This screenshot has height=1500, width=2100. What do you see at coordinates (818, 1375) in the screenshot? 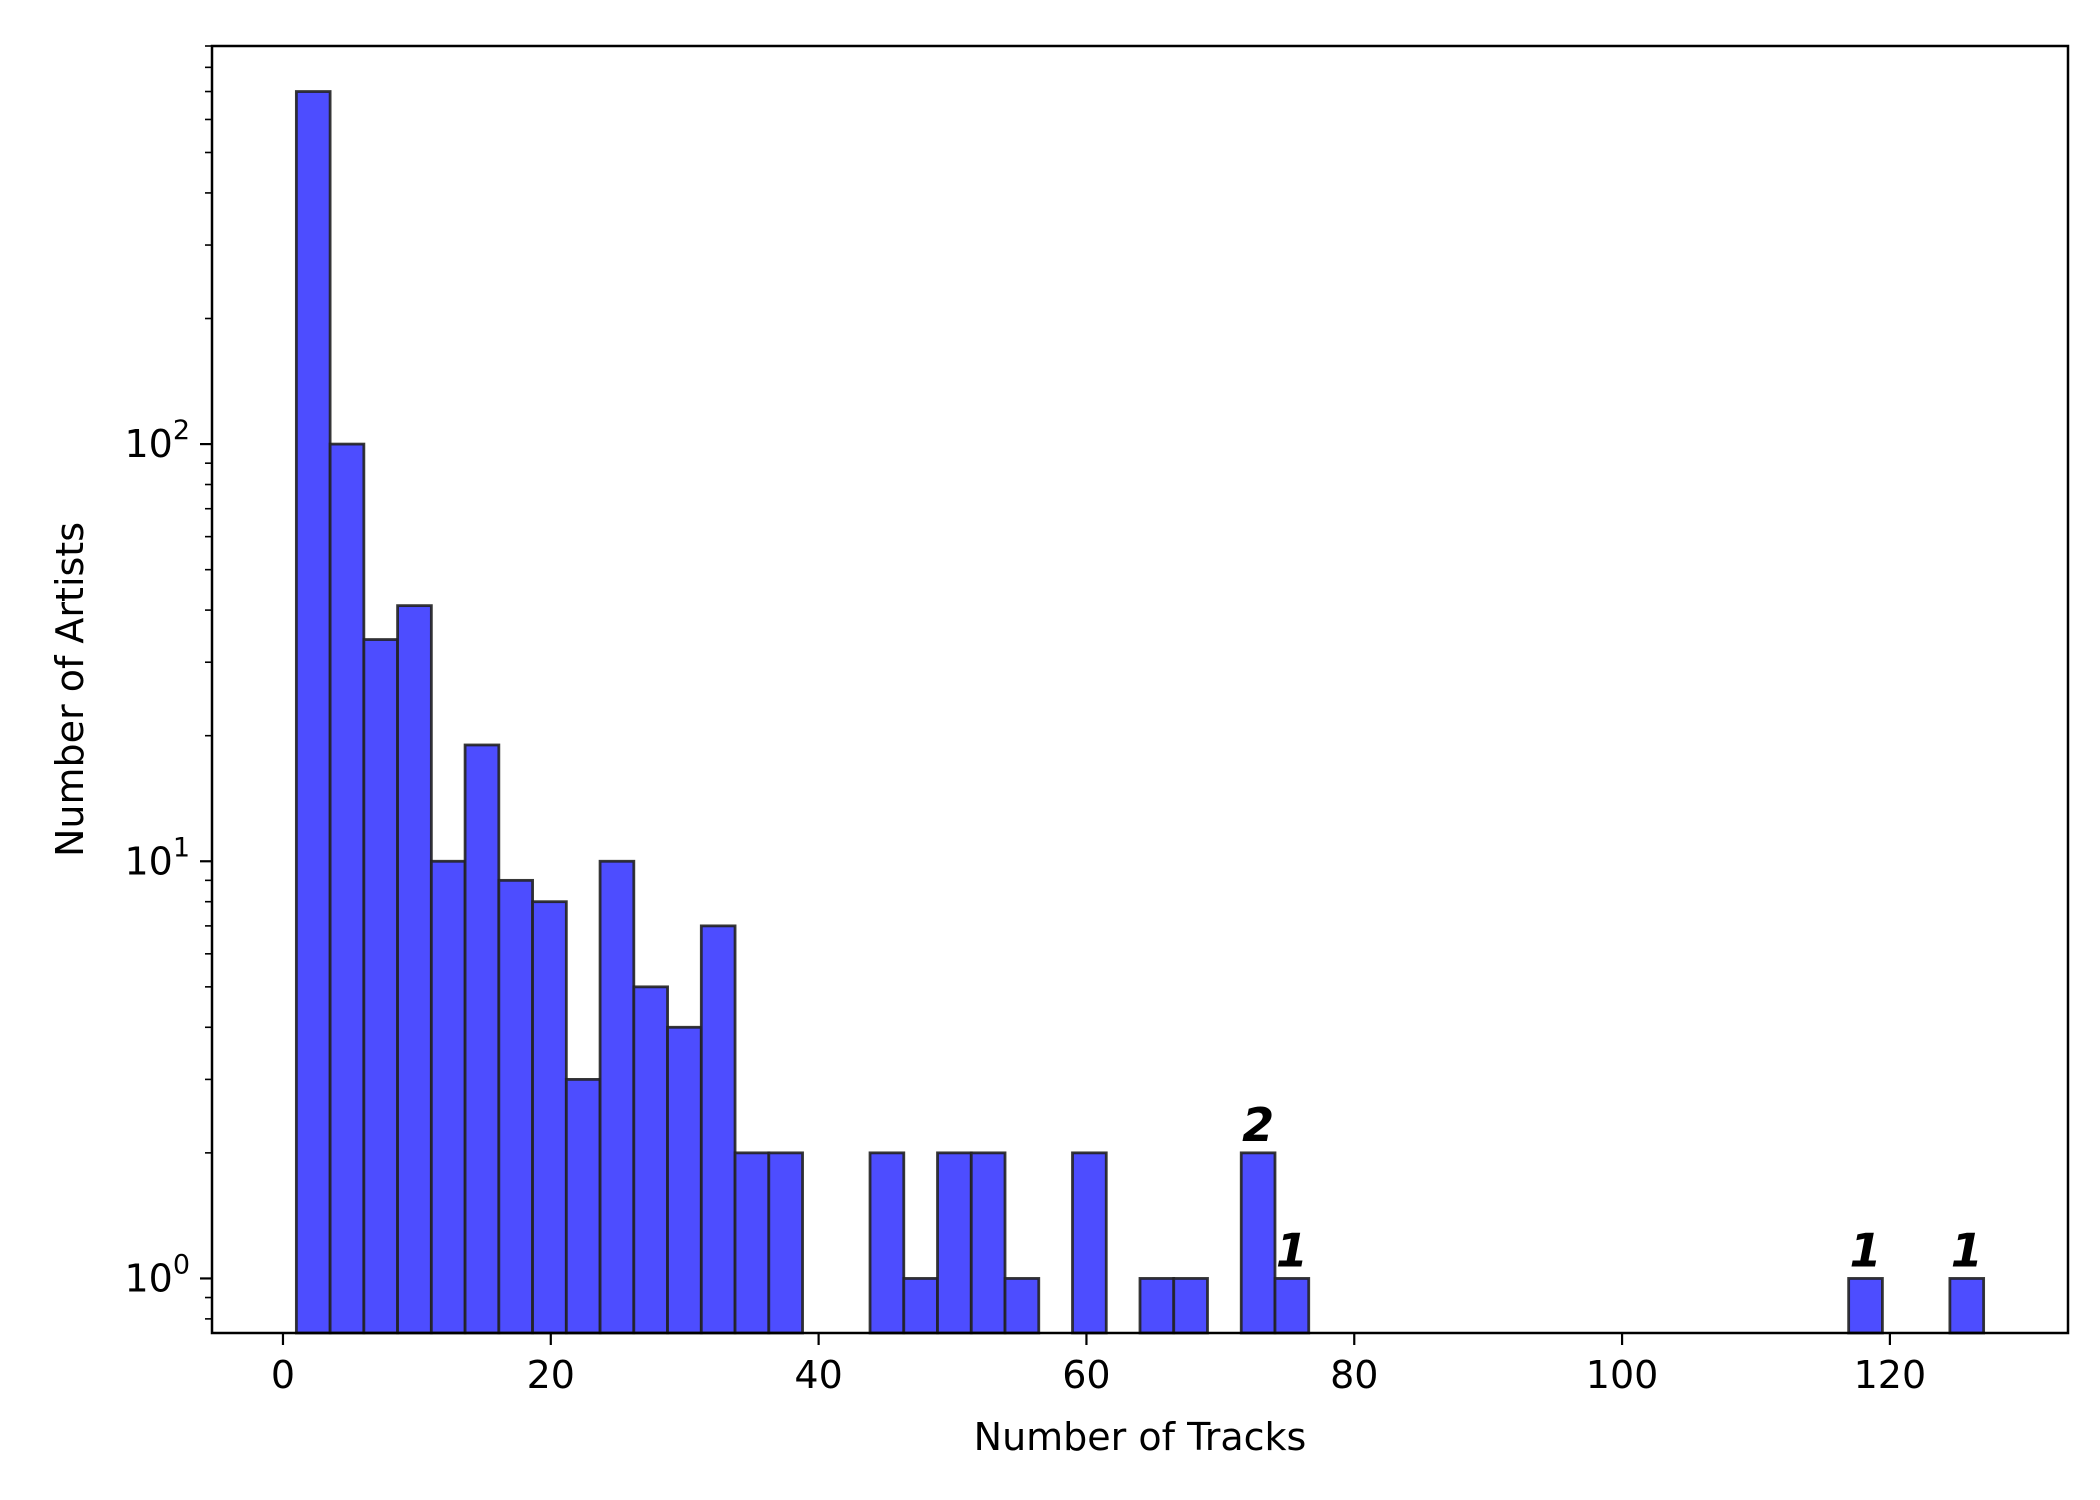
I see `x-tick-label: 40` at bounding box center [818, 1375].